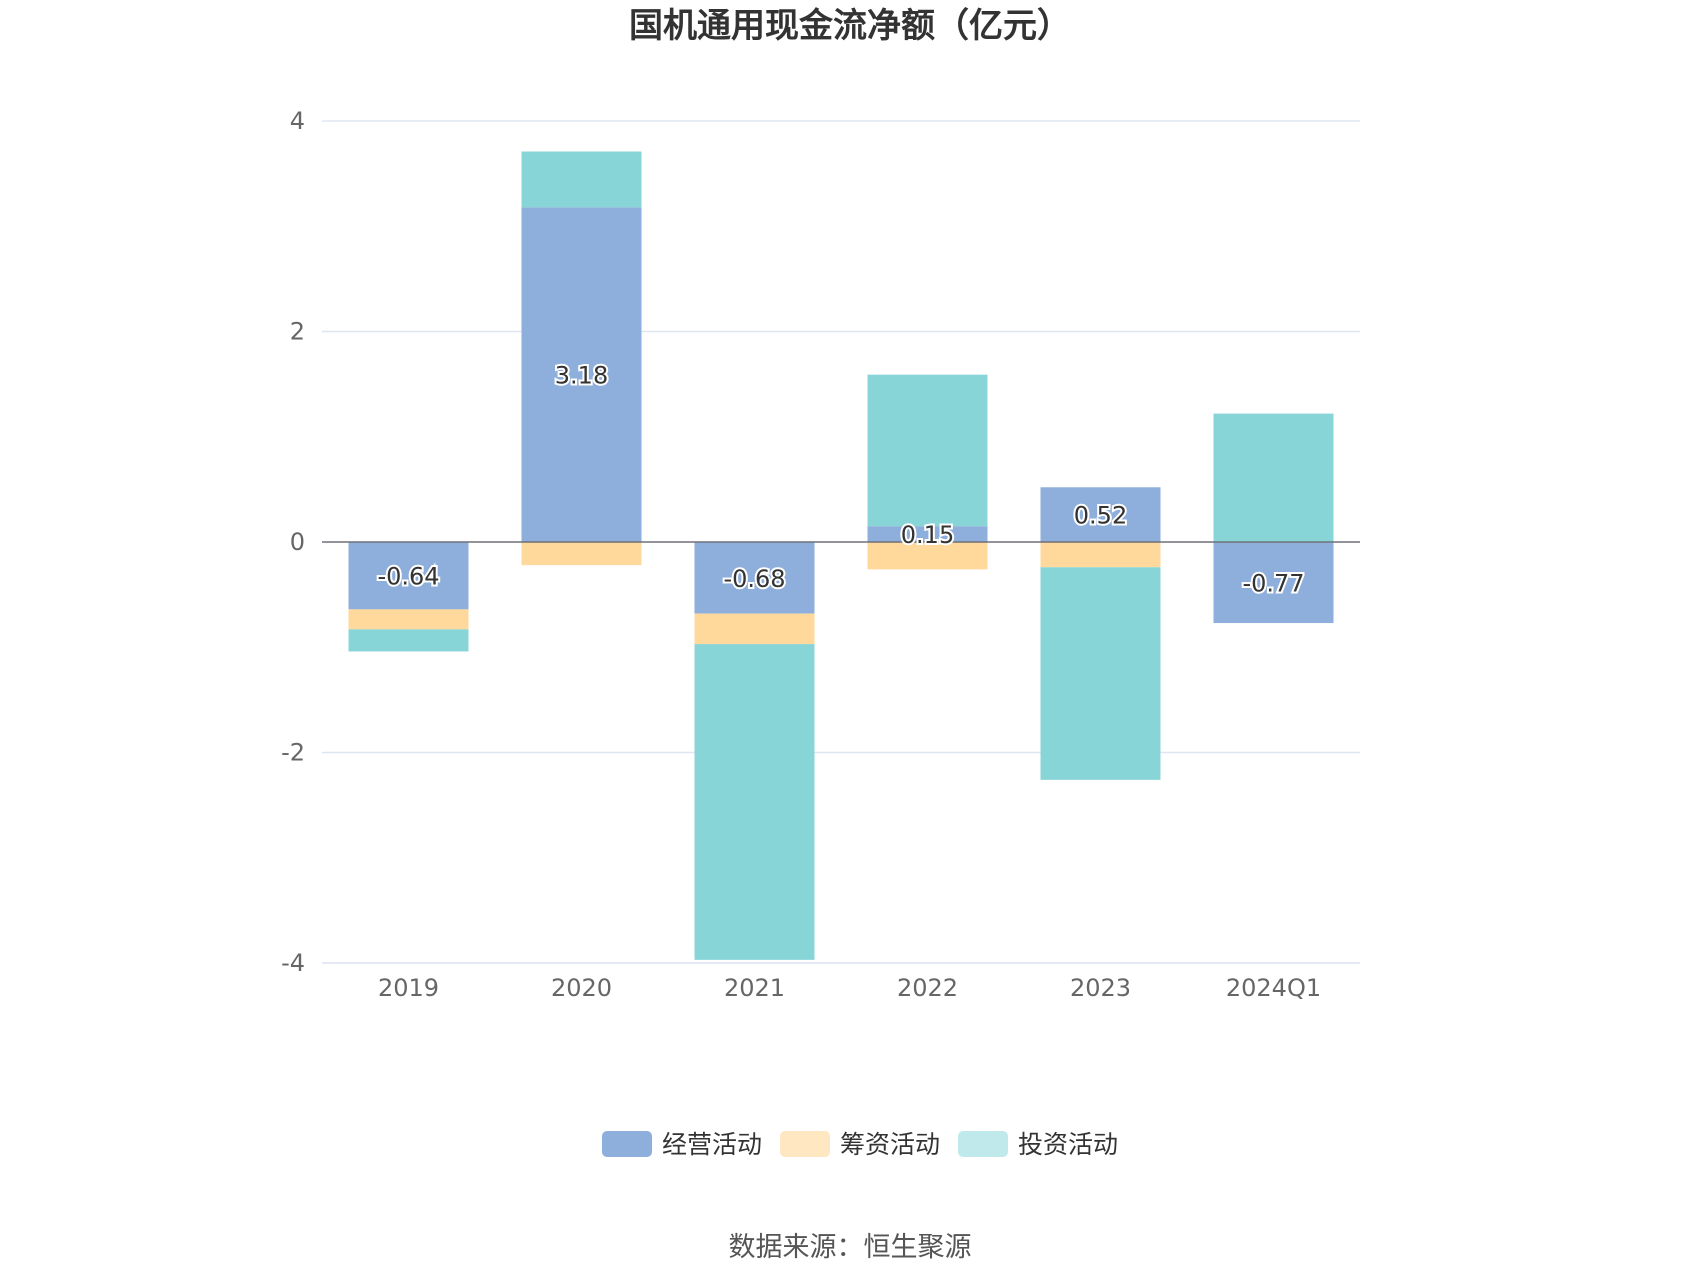 Image resolution: width=1700 pixels, height=1274 pixels. I want to click on data-label-2020: 3.18, so click(581, 376).